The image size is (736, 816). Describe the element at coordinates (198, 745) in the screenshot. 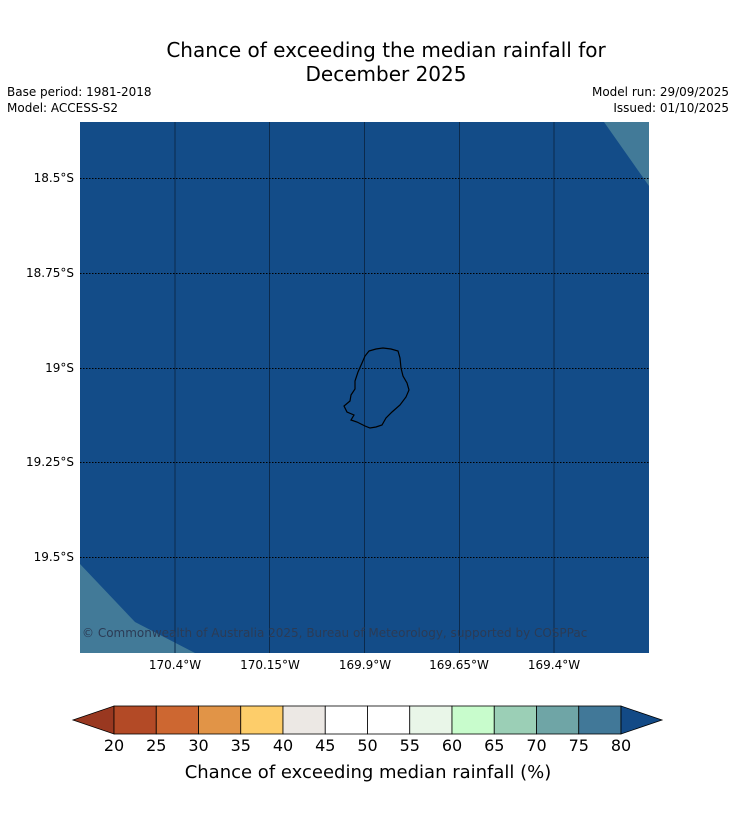

I see `colorbar-tick-label: 30` at that location.